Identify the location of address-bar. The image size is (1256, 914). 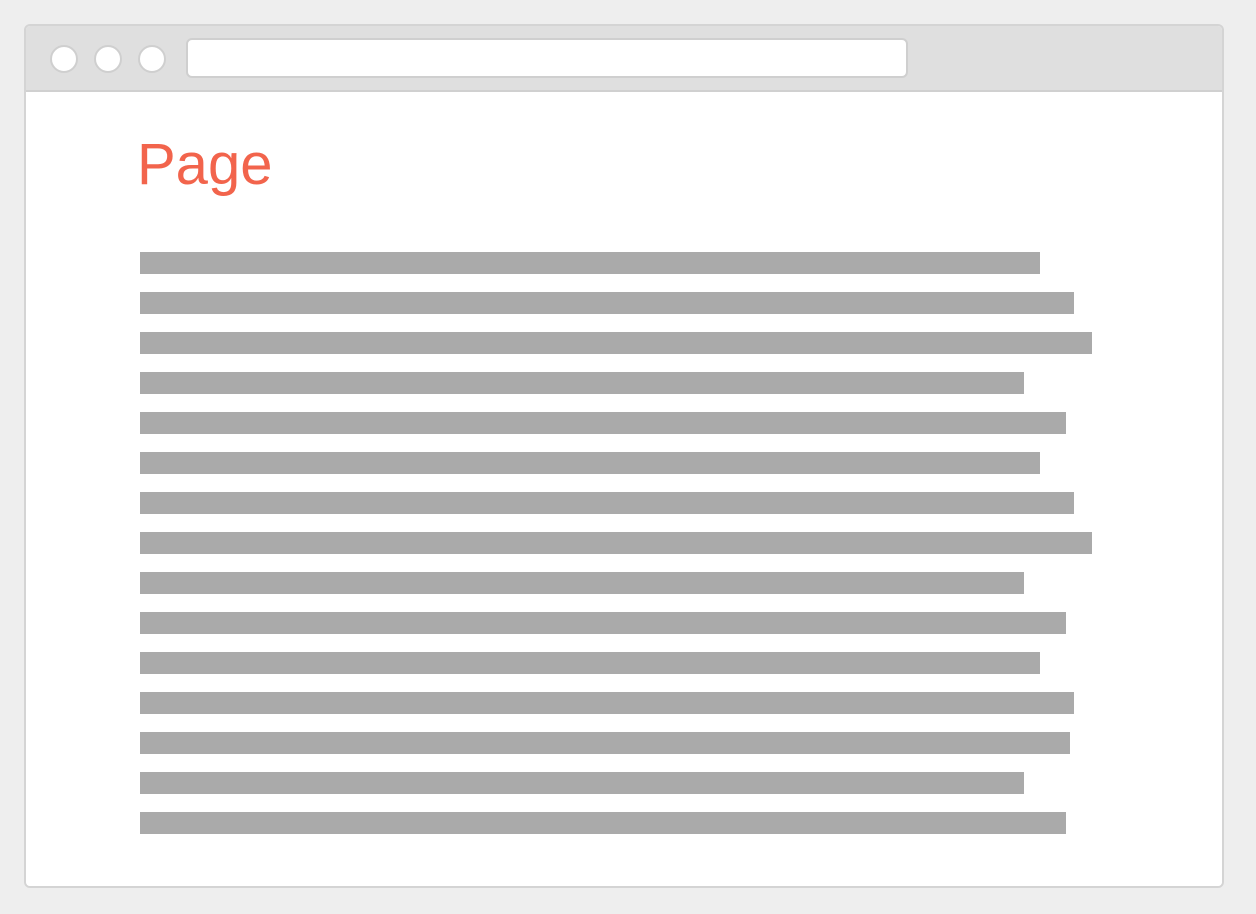
(547, 58).